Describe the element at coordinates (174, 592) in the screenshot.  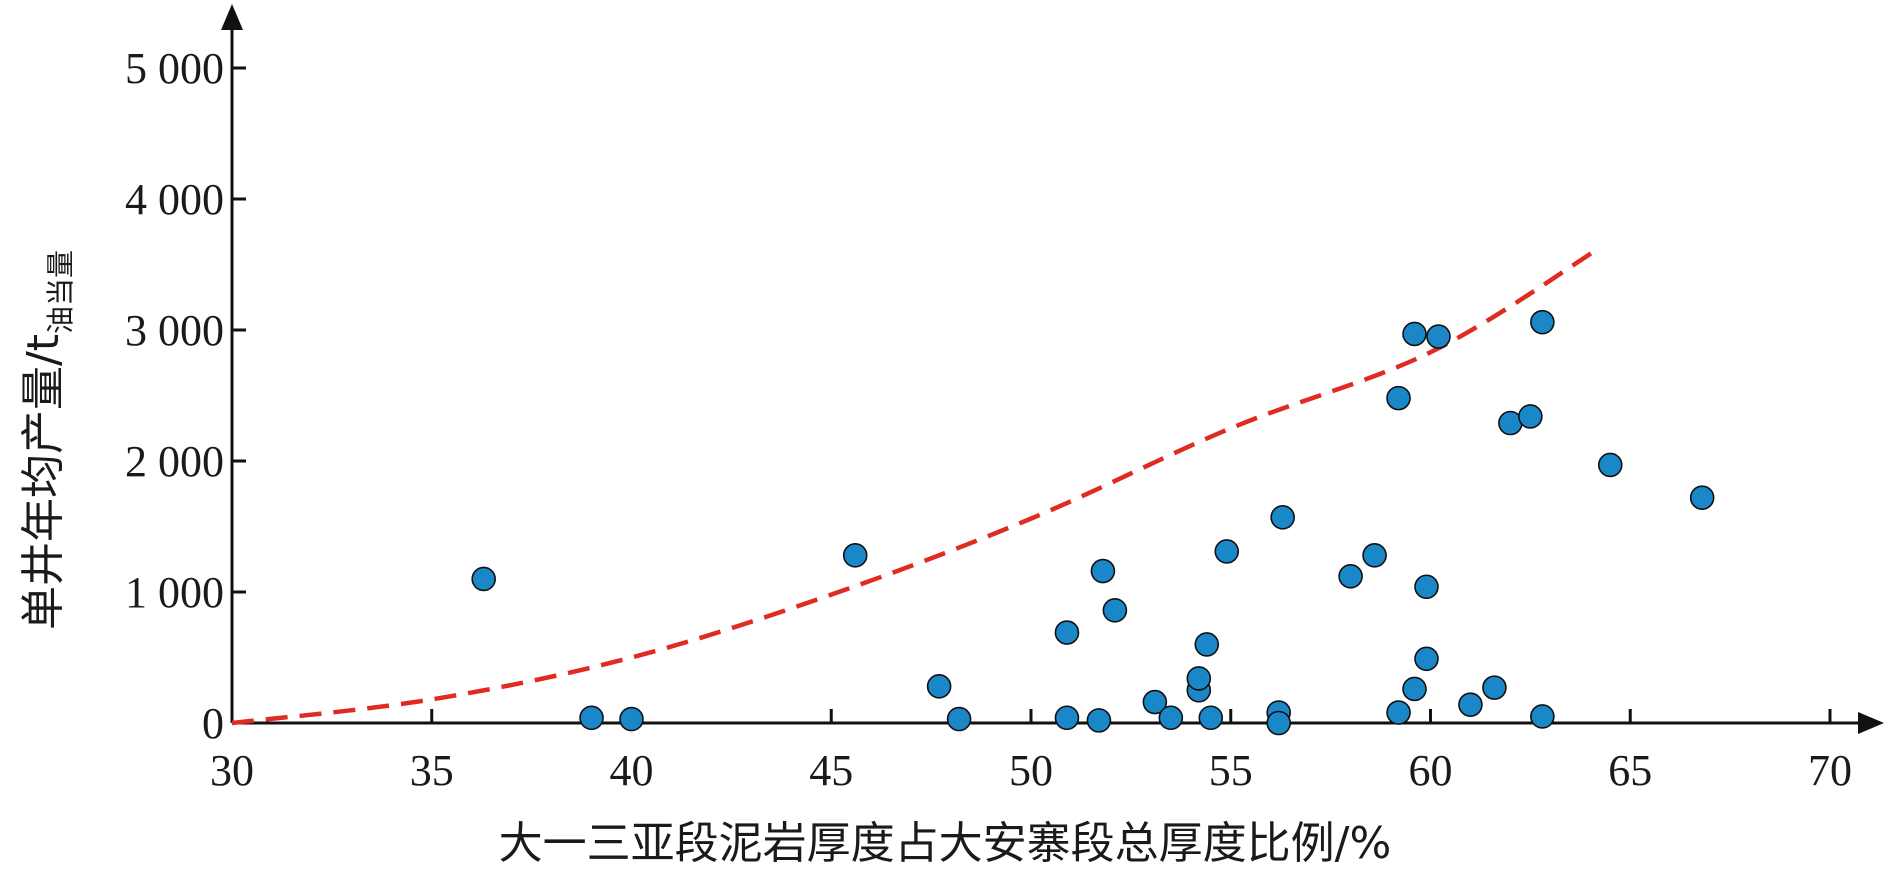
I see `y-tick-label: 1 000` at that location.